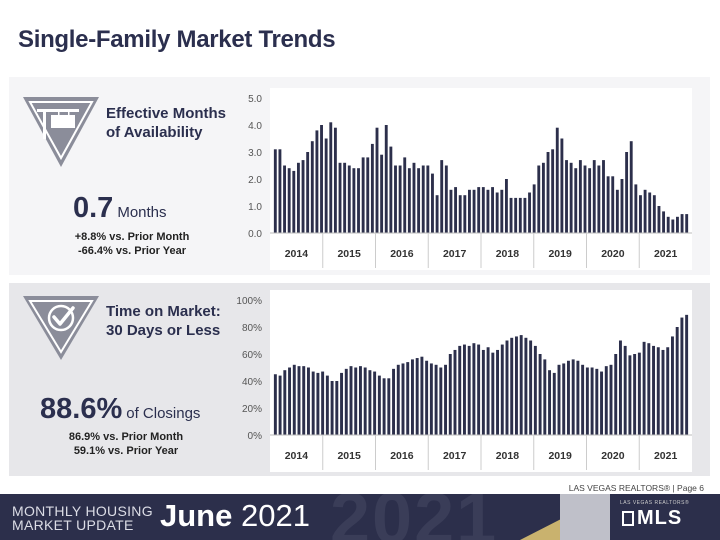  What do you see at coordinates (120, 208) in the screenshot?
I see `metric1-value-block: 0.7 Months` at bounding box center [120, 208].